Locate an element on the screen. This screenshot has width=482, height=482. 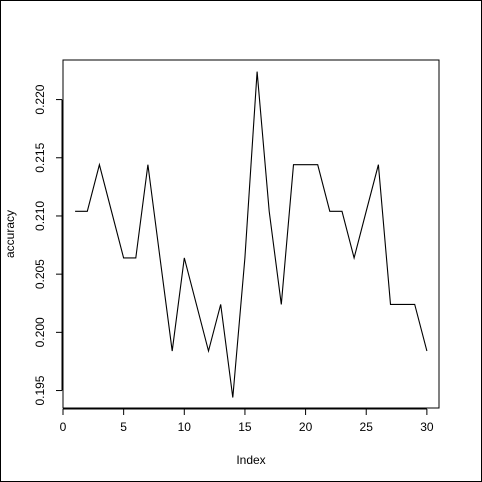
y-axis-label: accuracy is located at coordinates (10, 234).